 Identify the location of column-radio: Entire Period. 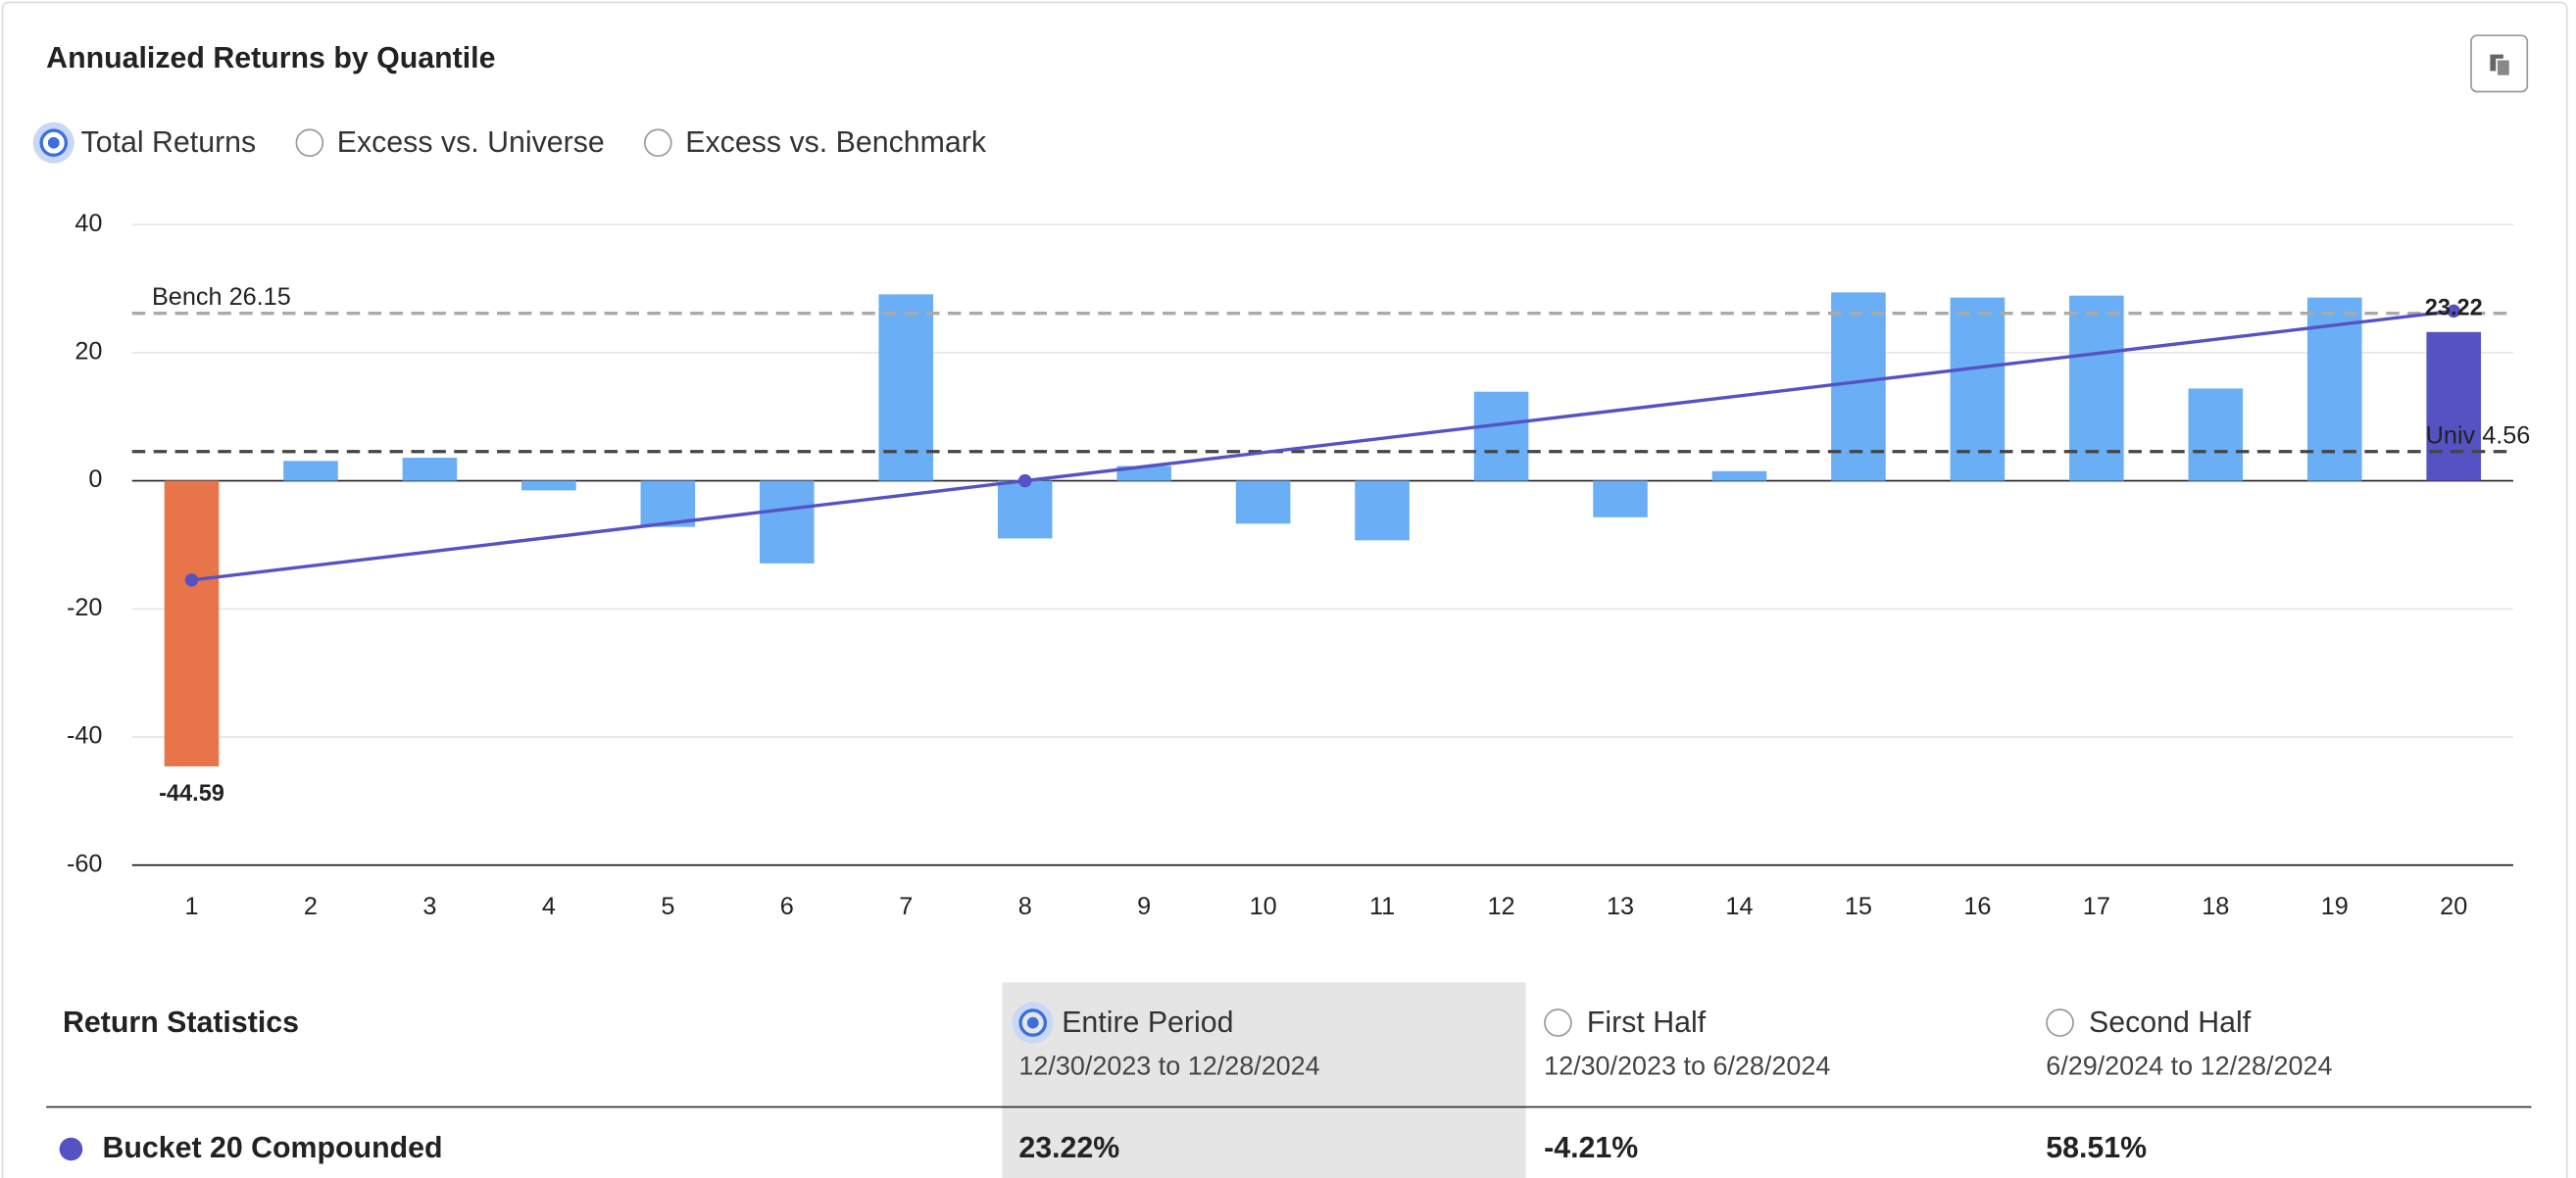
(1168, 1023).